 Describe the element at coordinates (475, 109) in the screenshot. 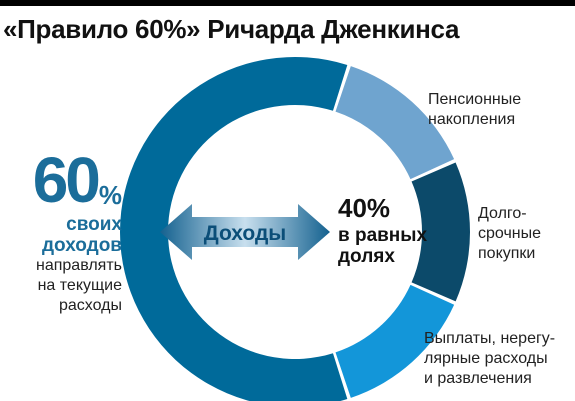

I see `label-pension: Пенсионные накопления` at that location.